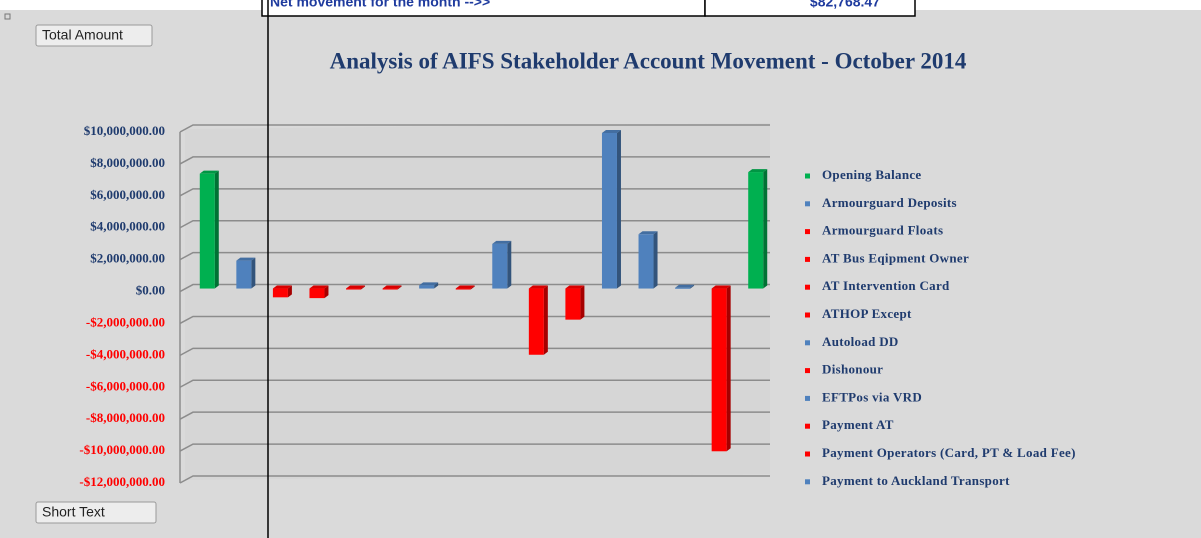 This screenshot has height=538, width=1201. Describe the element at coordinates (82, 35) in the screenshot. I see `total-amount-label: Total Amount` at that location.